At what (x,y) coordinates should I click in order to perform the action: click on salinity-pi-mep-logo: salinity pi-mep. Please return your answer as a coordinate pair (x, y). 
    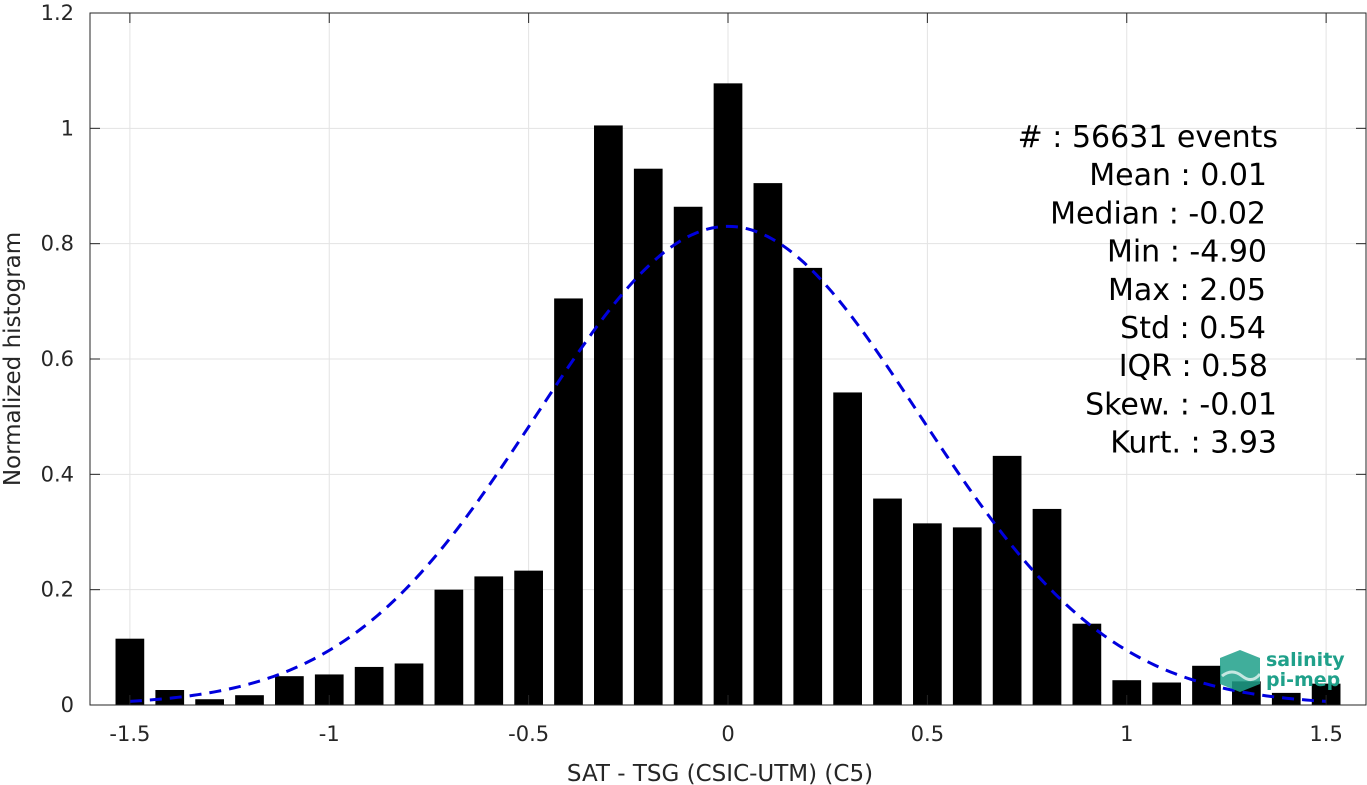
    Looking at the image, I should click on (1282, 670).